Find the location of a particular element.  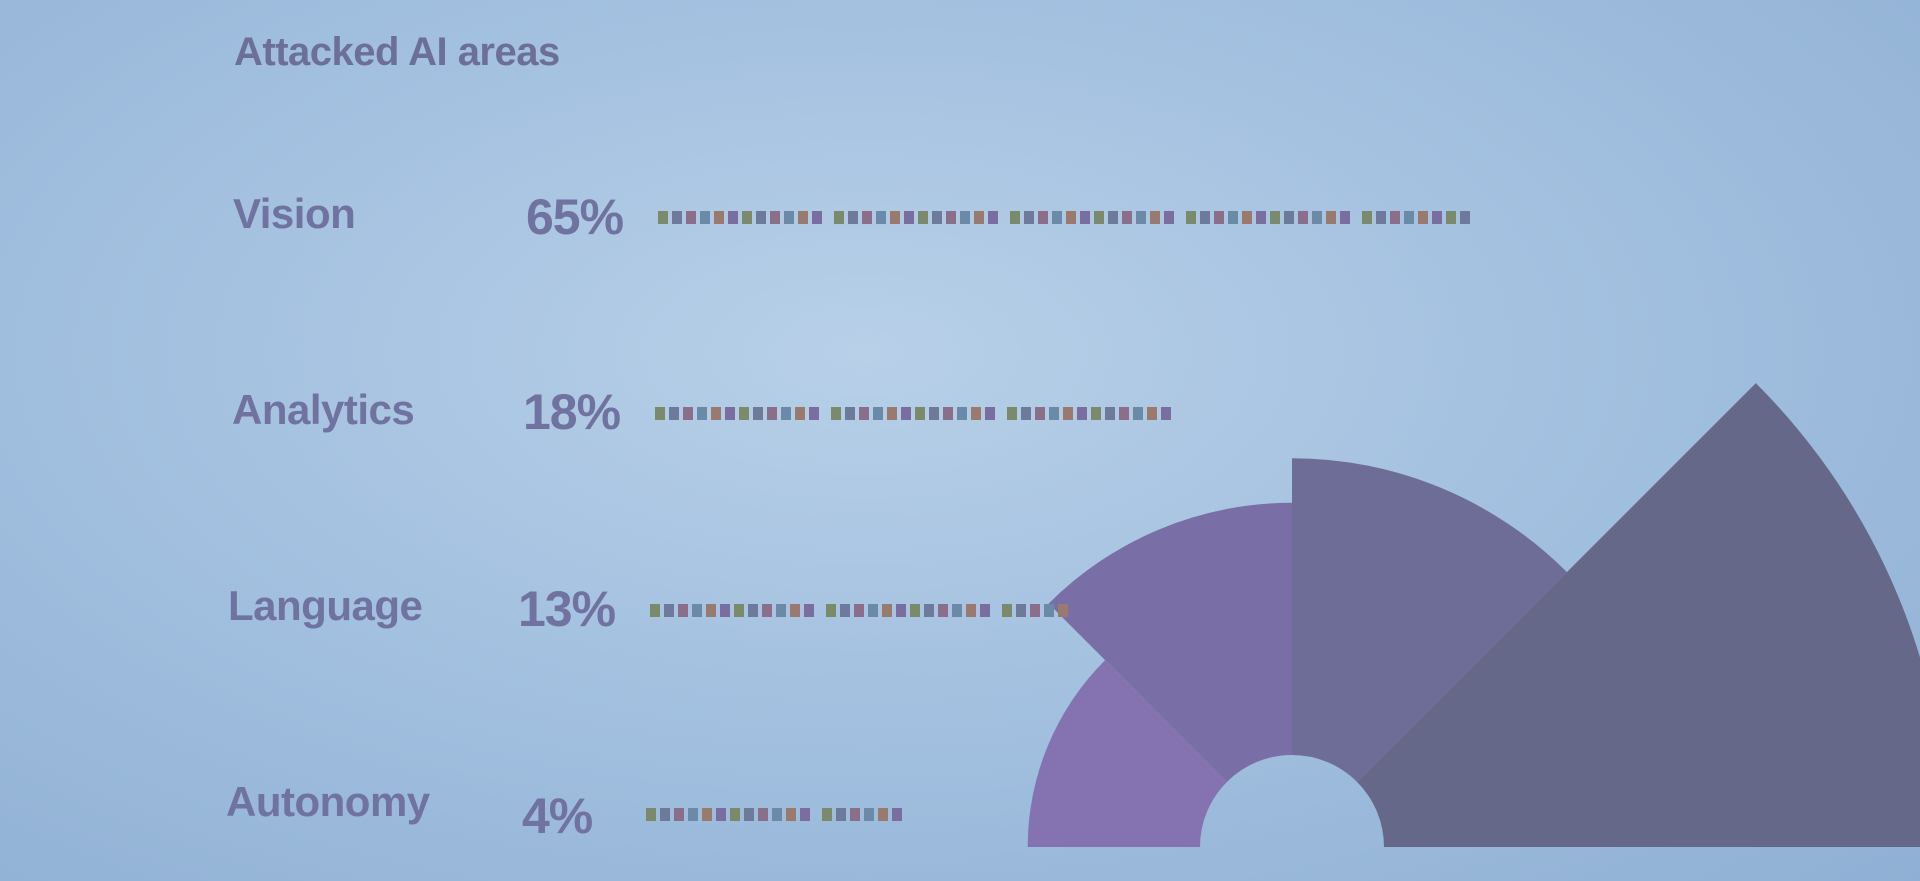

sector-analytics is located at coordinates (1429, 620).